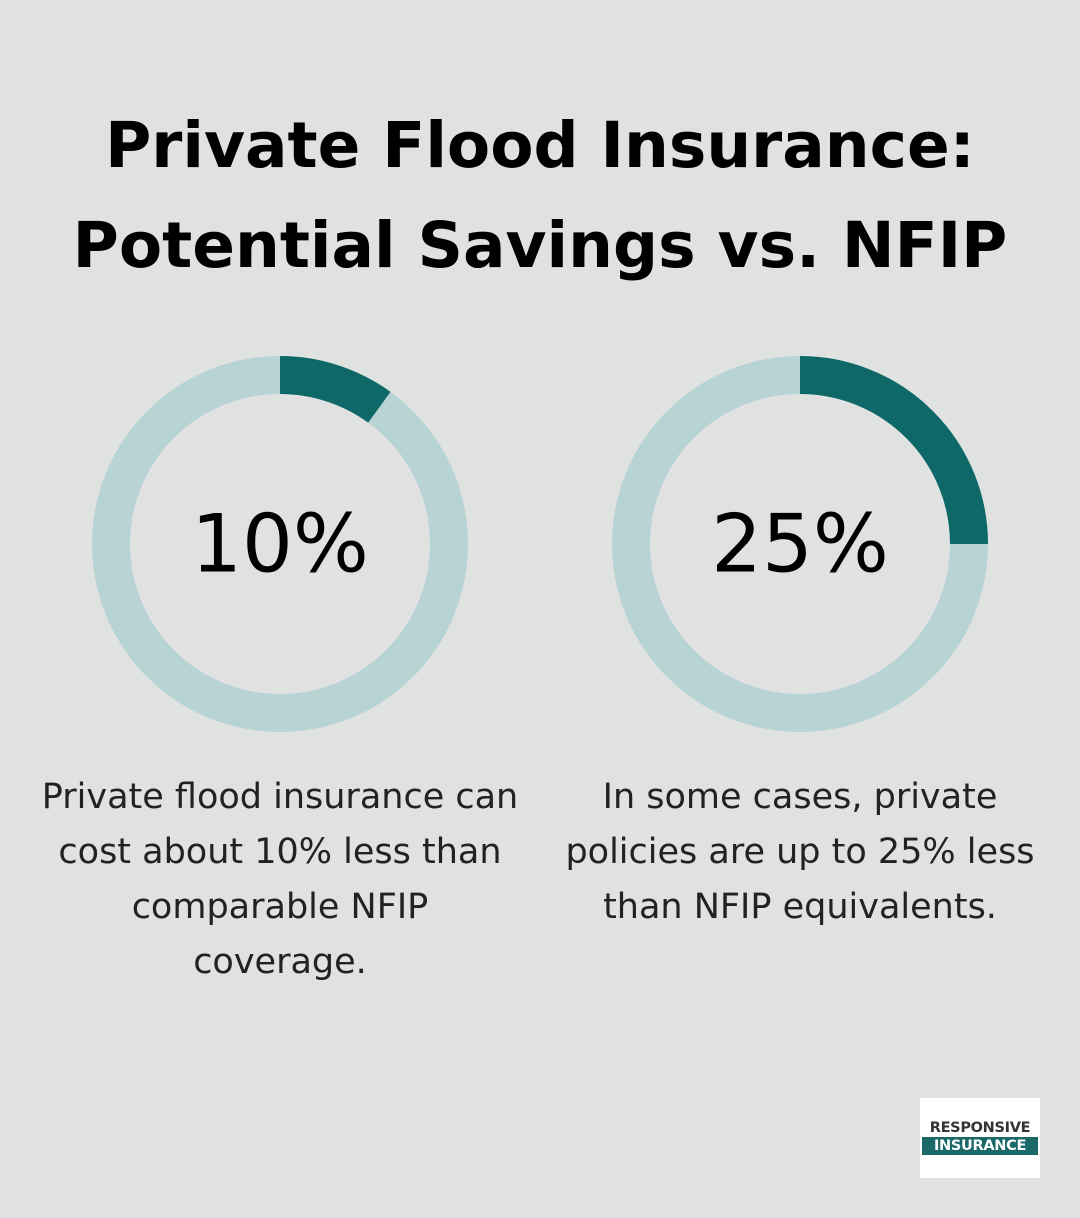  Describe the element at coordinates (800, 544) in the screenshot. I see `value-label: 25%` at that location.